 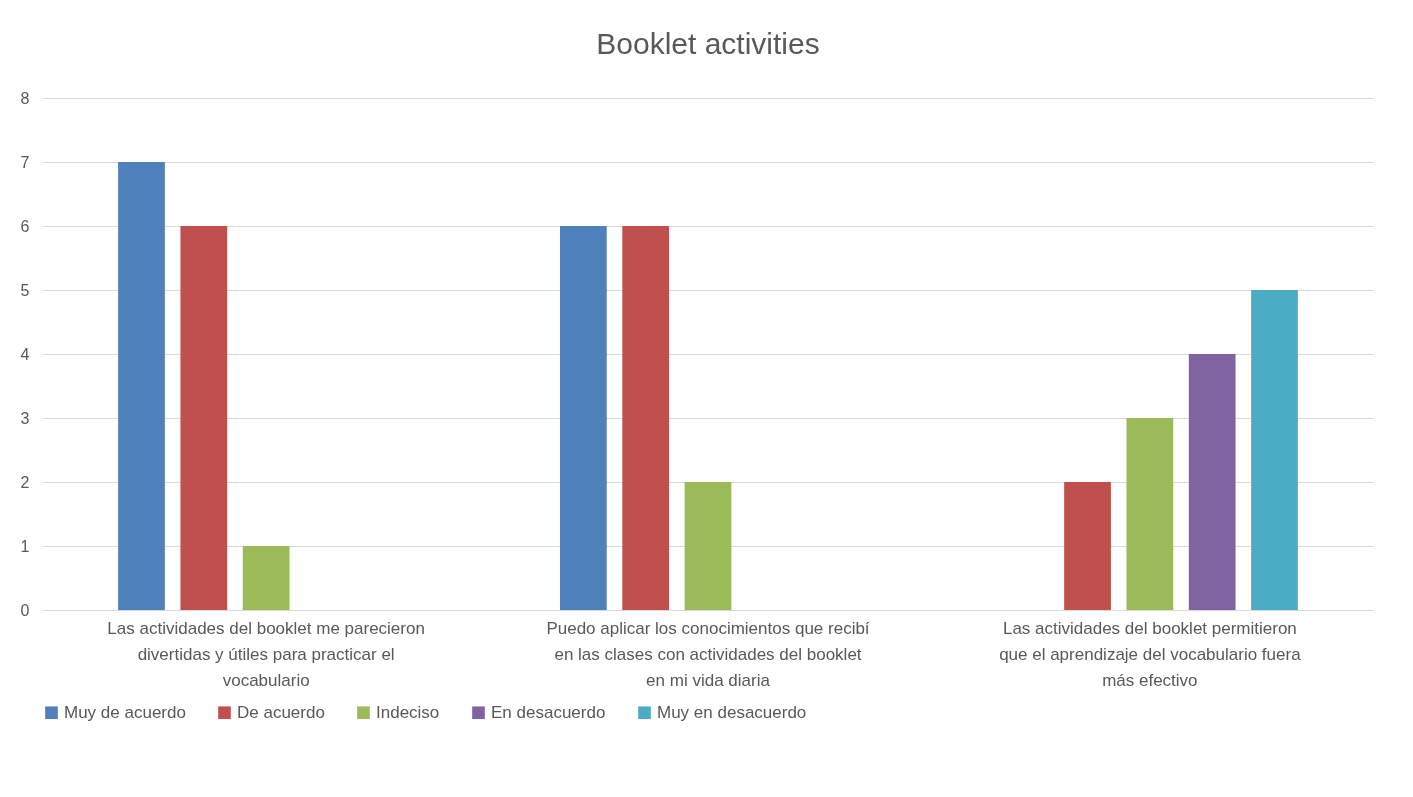 I want to click on x-tick-label: Puedo aplicar los conocimientos que recibí en las clases con actividades del booklet en mi vida diaria, so click(x=708, y=654).